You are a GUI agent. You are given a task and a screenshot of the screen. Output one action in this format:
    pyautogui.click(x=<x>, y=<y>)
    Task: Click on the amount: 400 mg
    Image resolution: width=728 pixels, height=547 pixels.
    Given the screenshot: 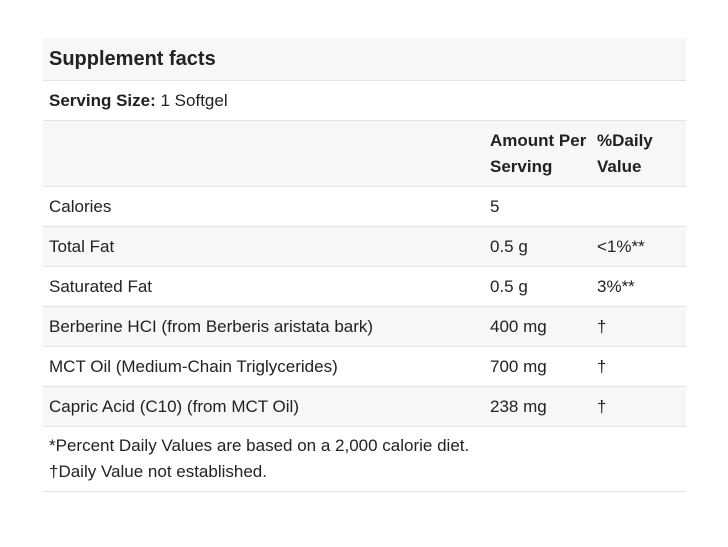 What is the action you would take?
    pyautogui.click(x=518, y=326)
    